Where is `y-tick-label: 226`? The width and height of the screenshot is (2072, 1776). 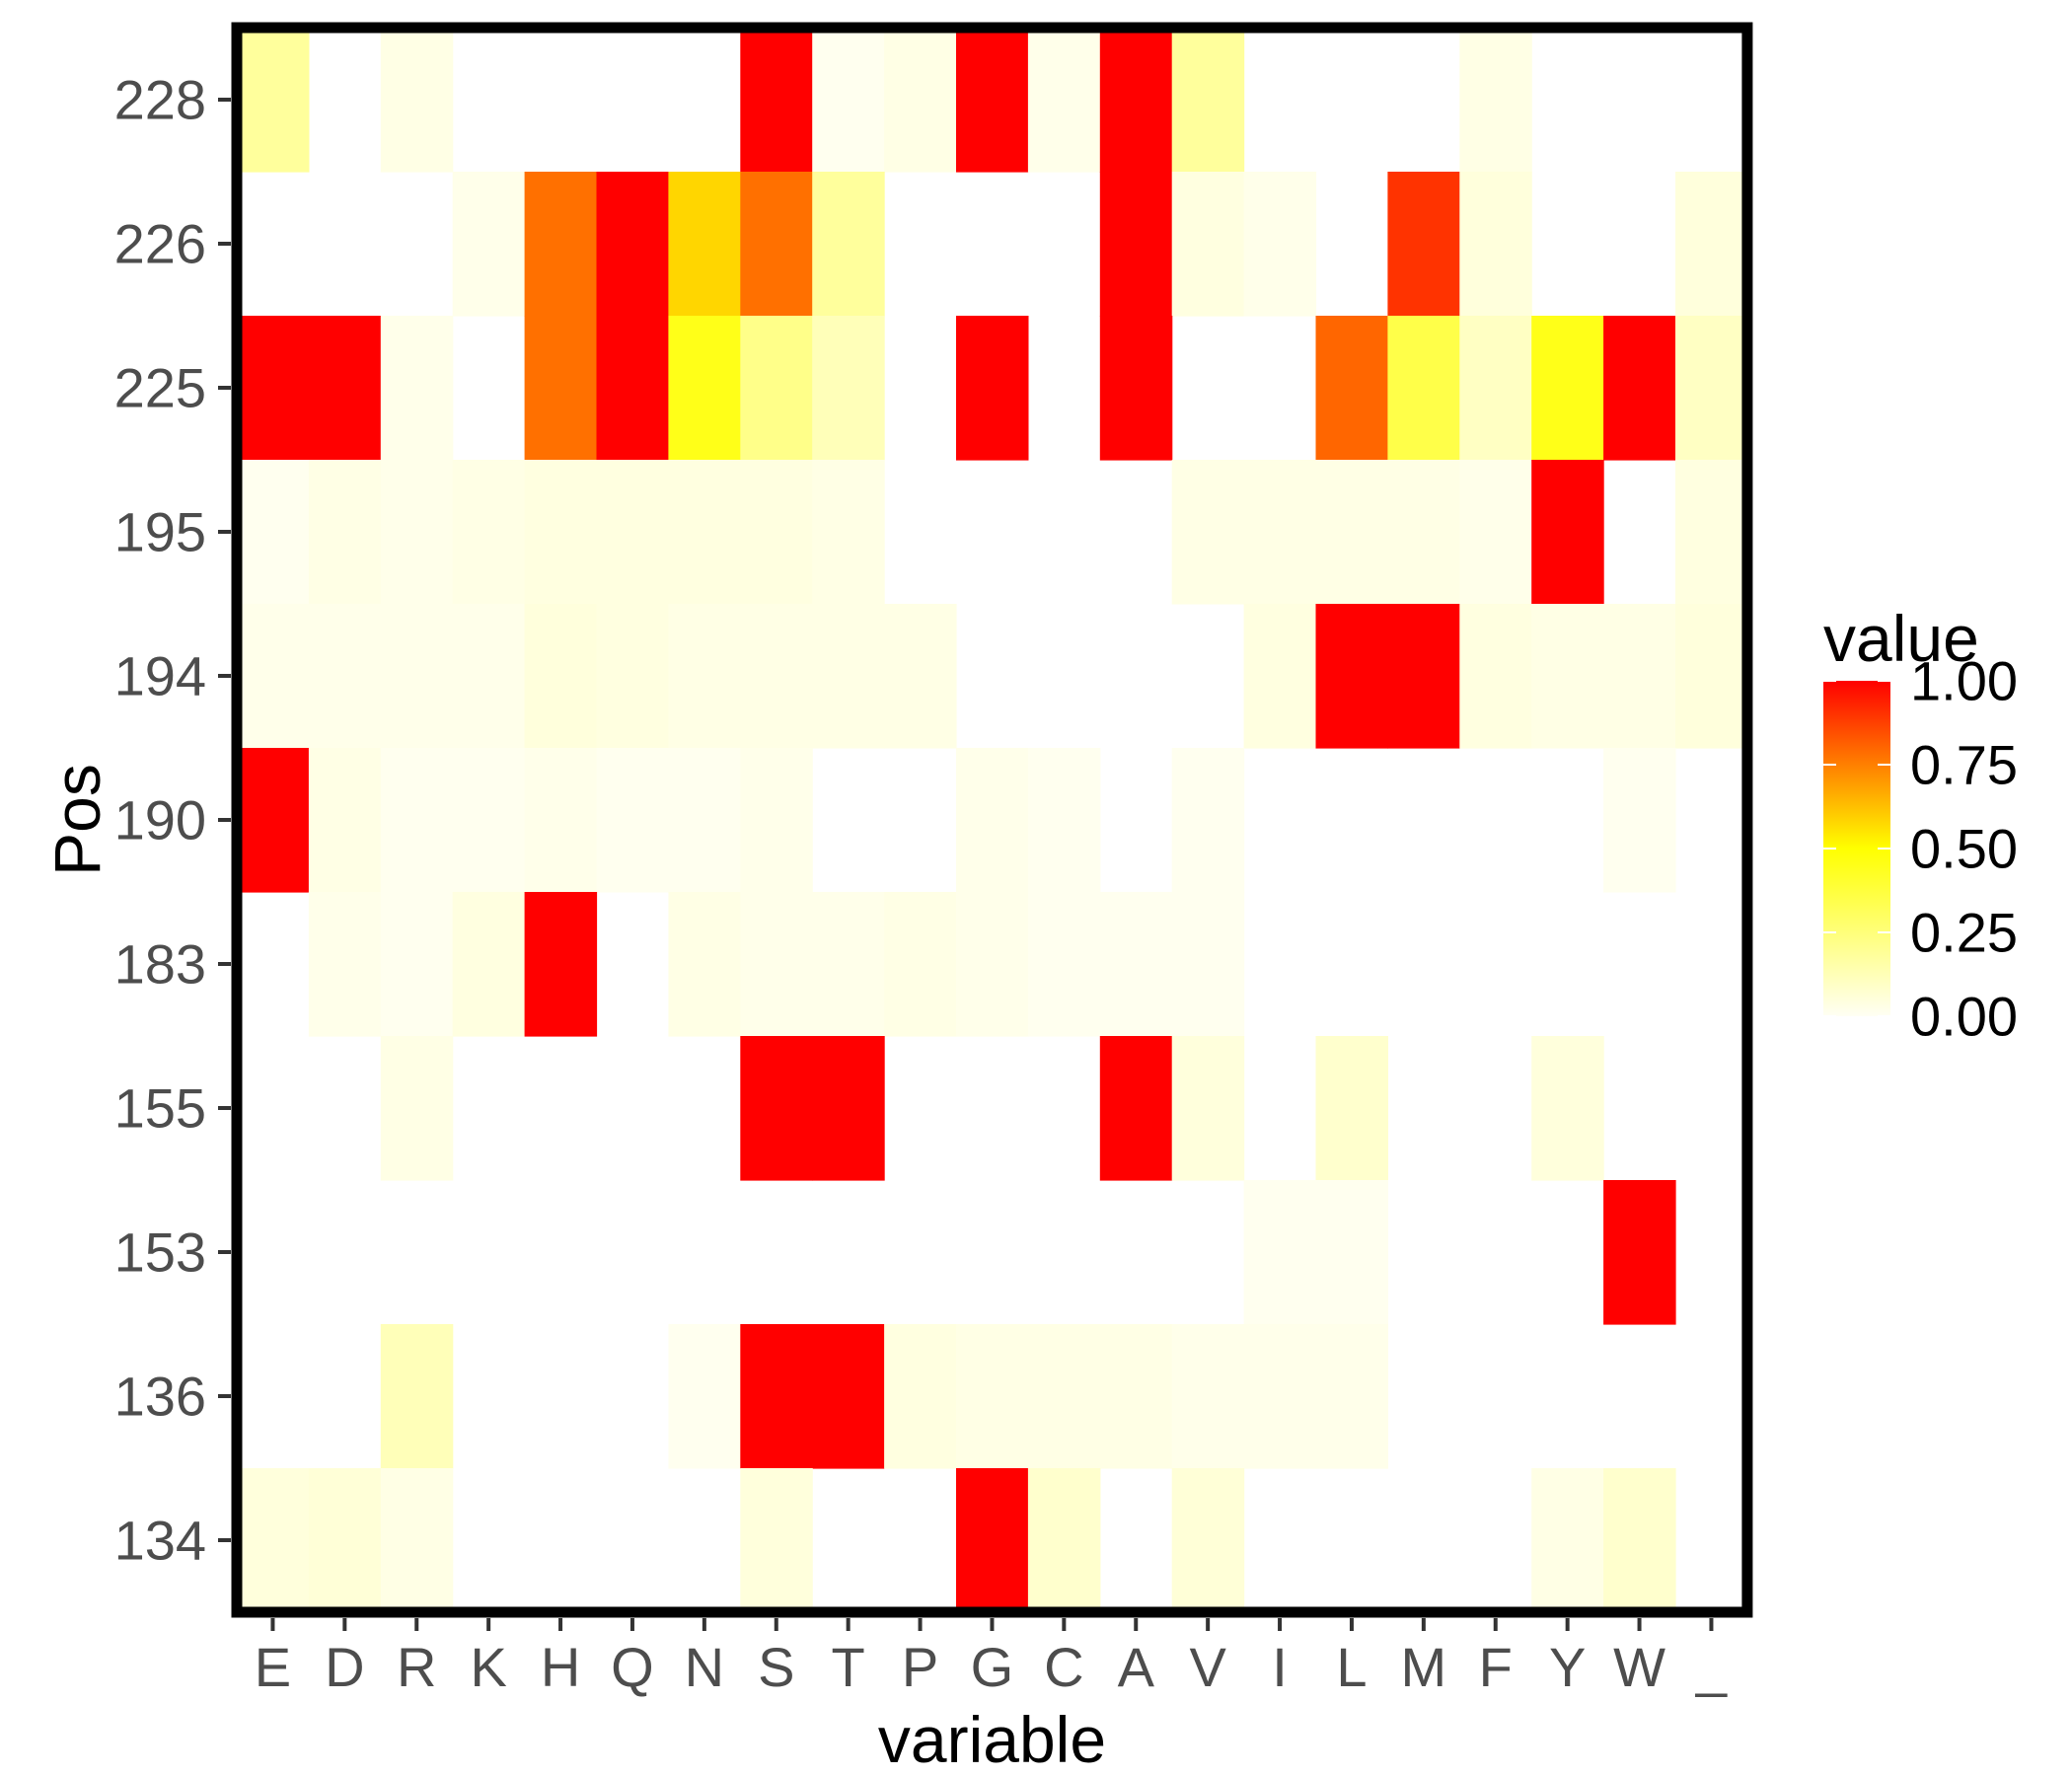
y-tick-label: 226 is located at coordinates (160, 244).